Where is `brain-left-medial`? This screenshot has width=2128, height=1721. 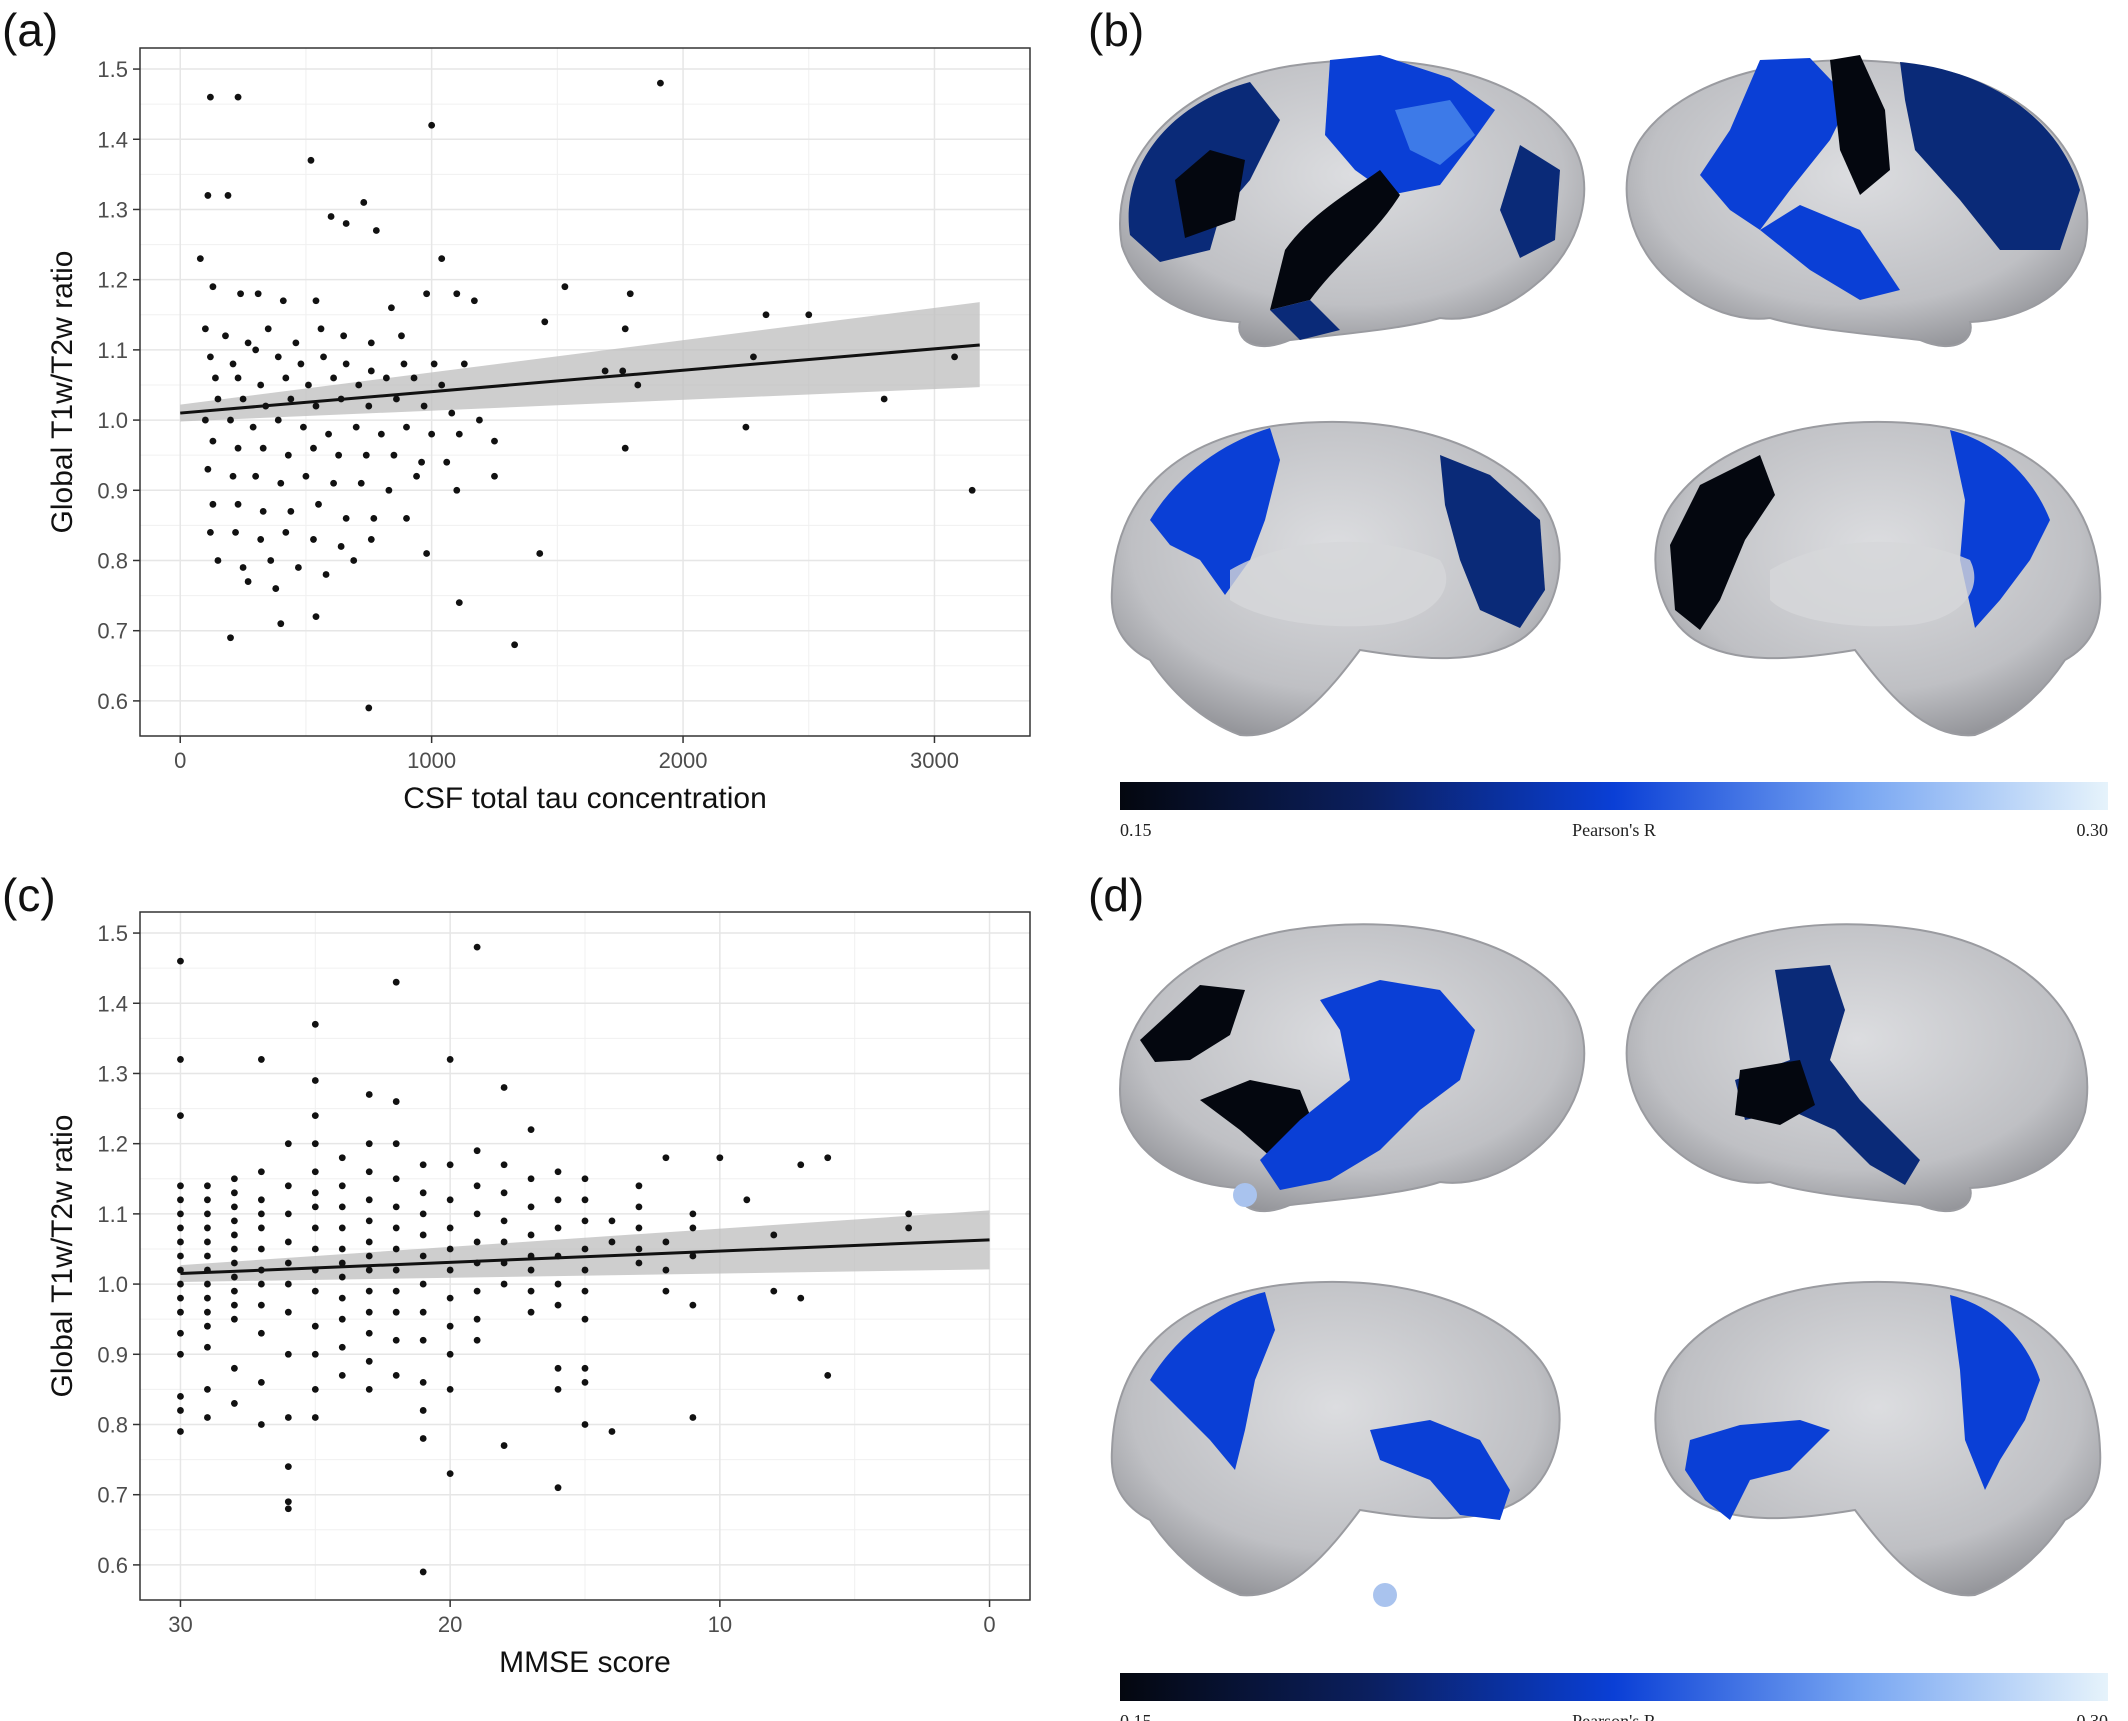 brain-left-medial is located at coordinates (1335, 1443).